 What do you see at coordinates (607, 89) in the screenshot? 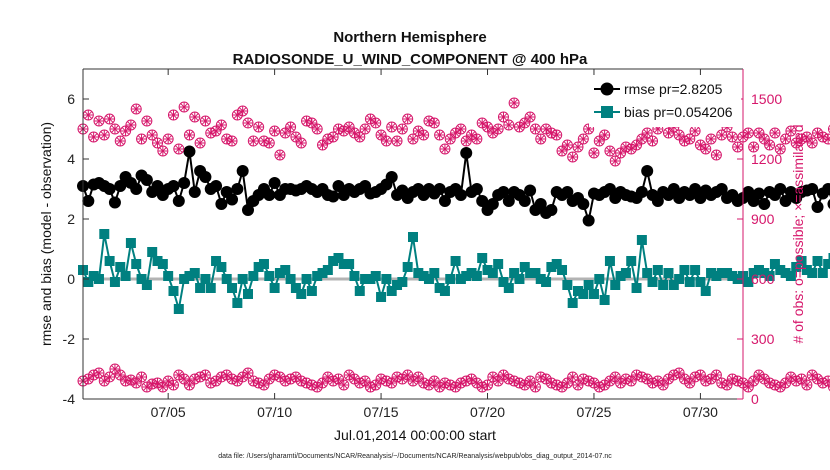
I see `legend-rmse-marker` at bounding box center [607, 89].